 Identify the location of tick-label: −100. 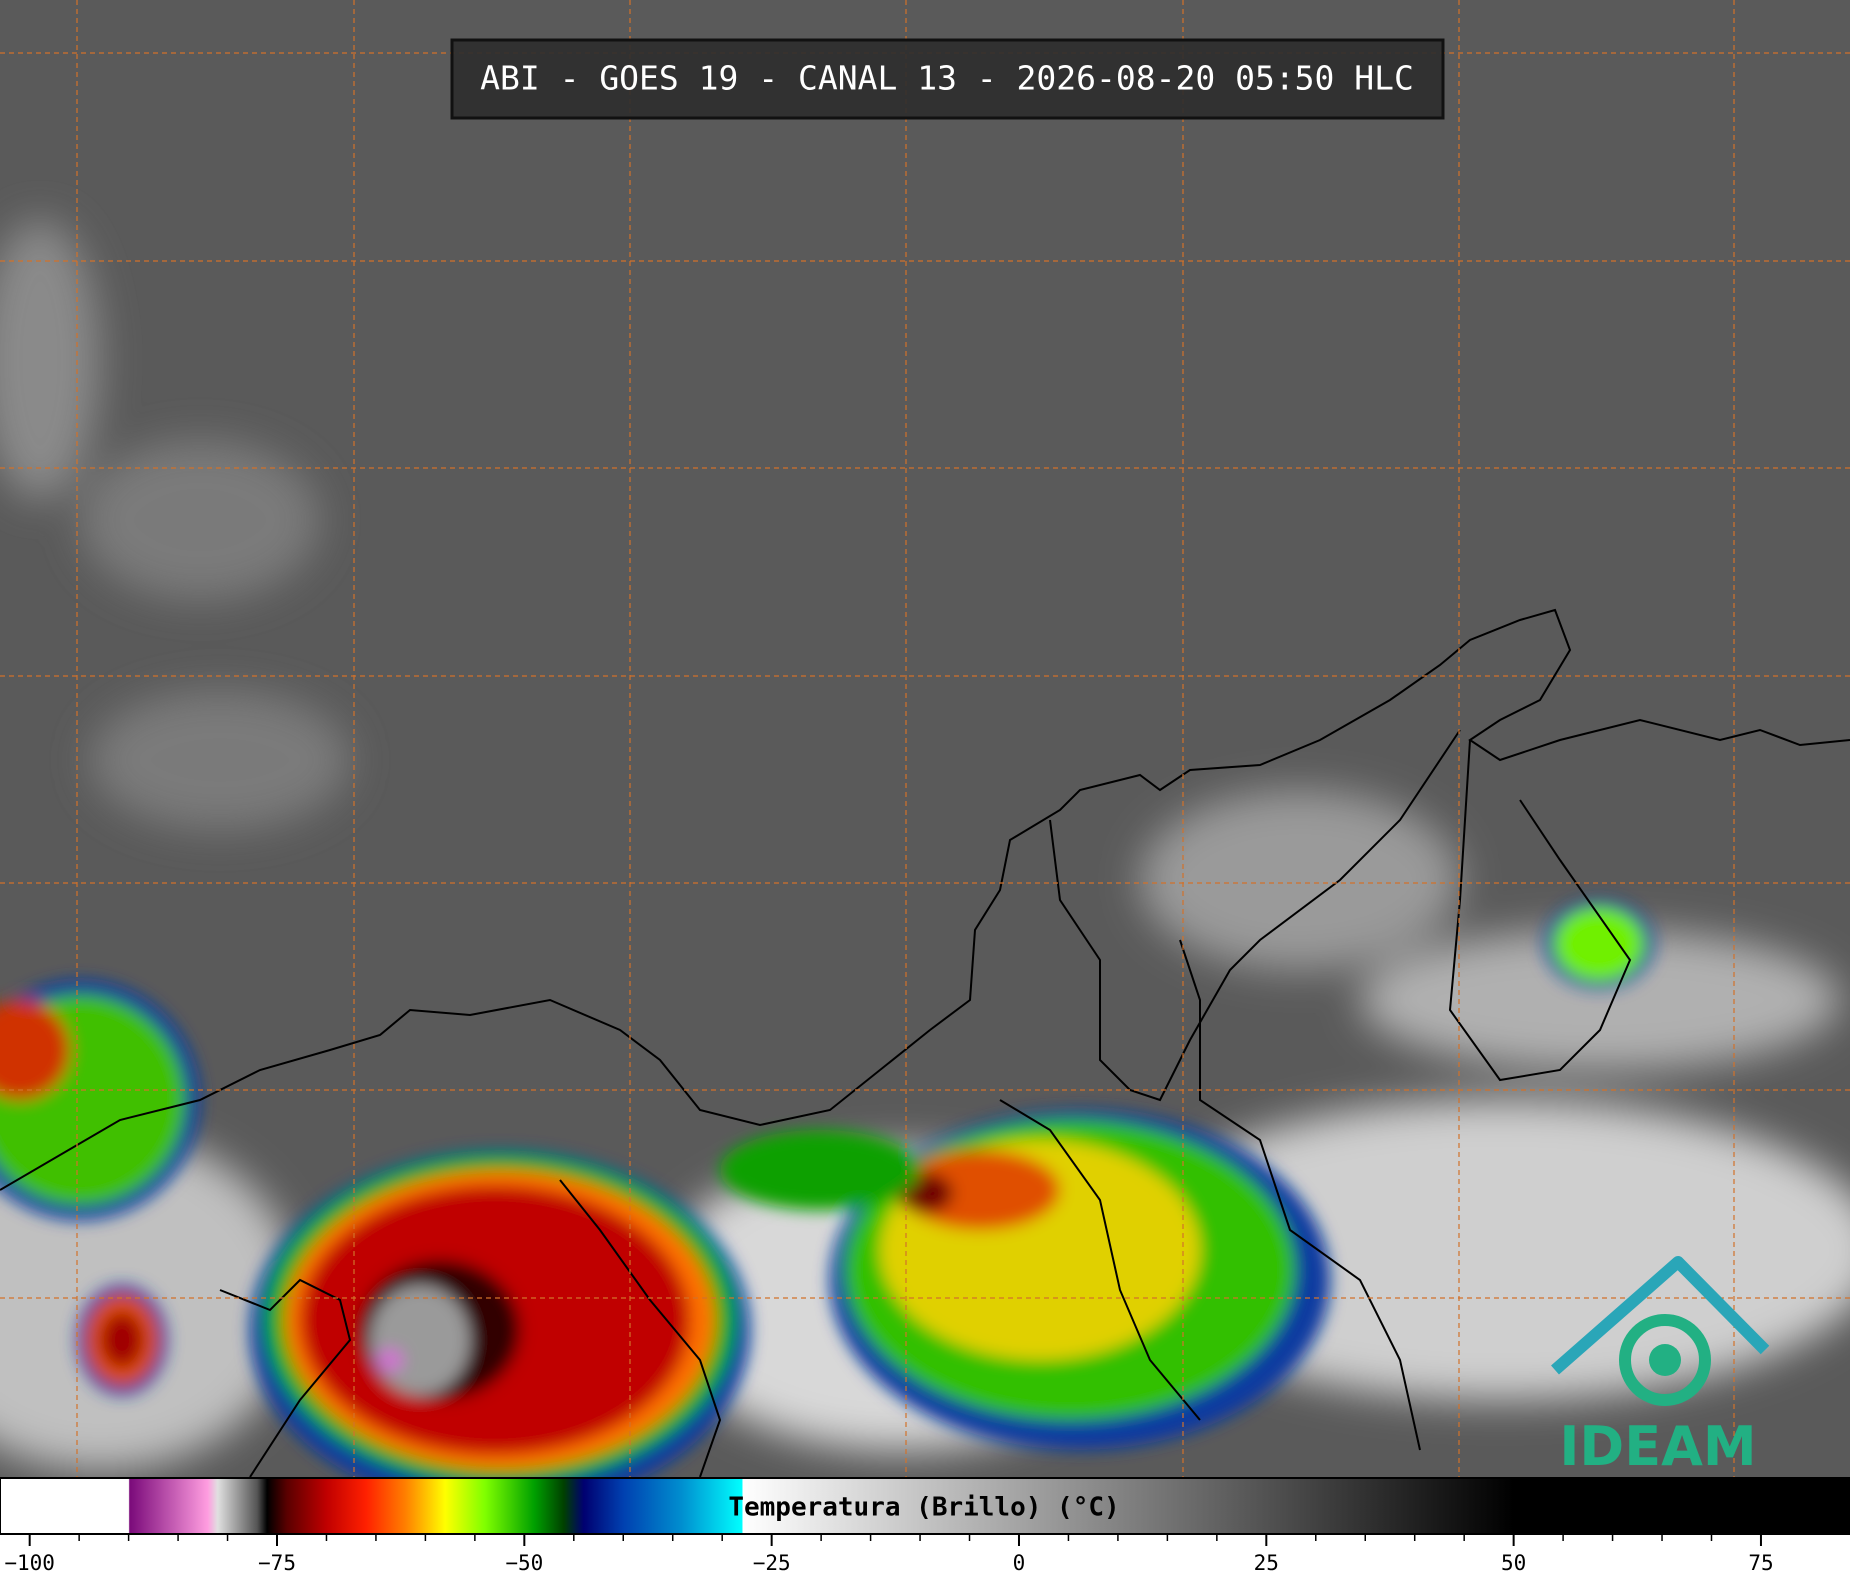
(29, 1563).